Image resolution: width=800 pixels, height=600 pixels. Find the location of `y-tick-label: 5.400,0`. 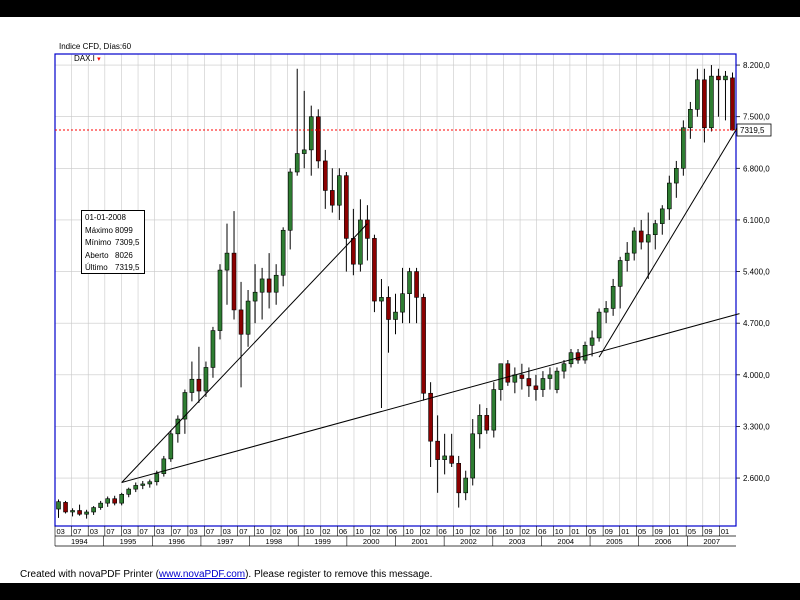

y-tick-label: 5.400,0 is located at coordinates (756, 272).